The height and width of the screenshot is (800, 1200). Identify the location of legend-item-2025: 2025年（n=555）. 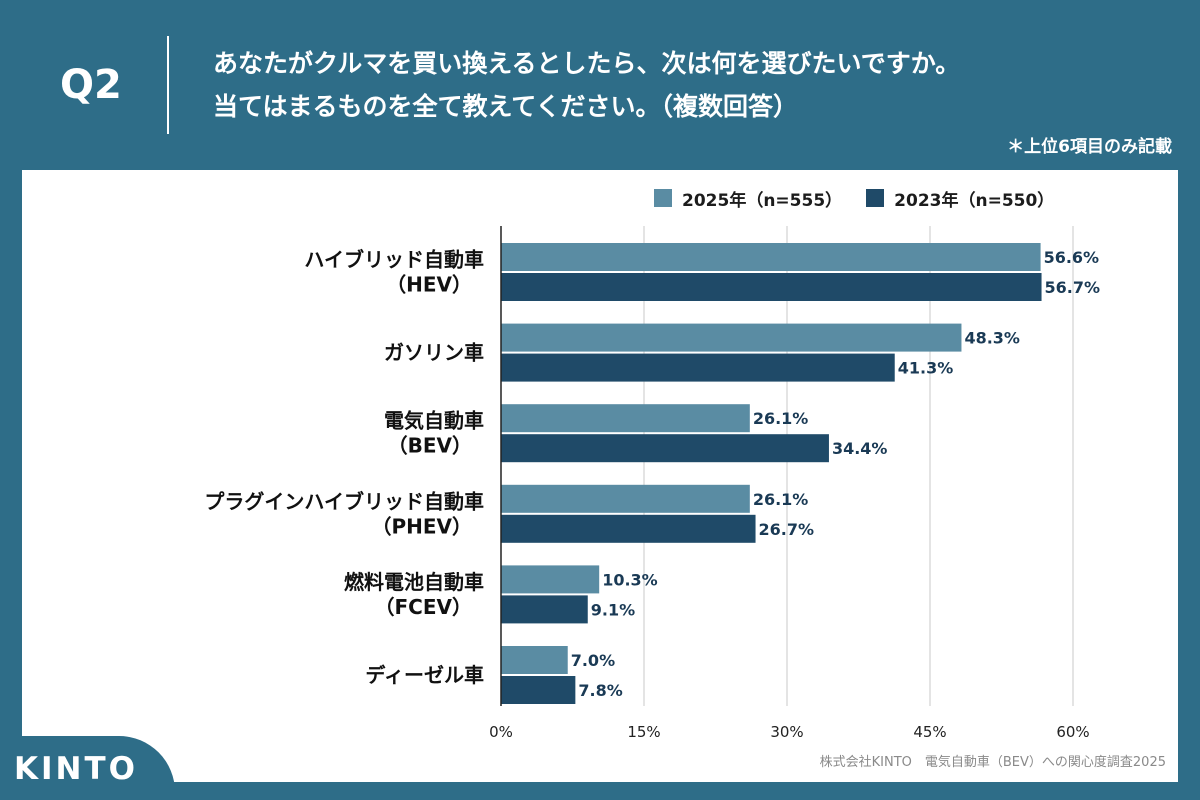
(748, 198).